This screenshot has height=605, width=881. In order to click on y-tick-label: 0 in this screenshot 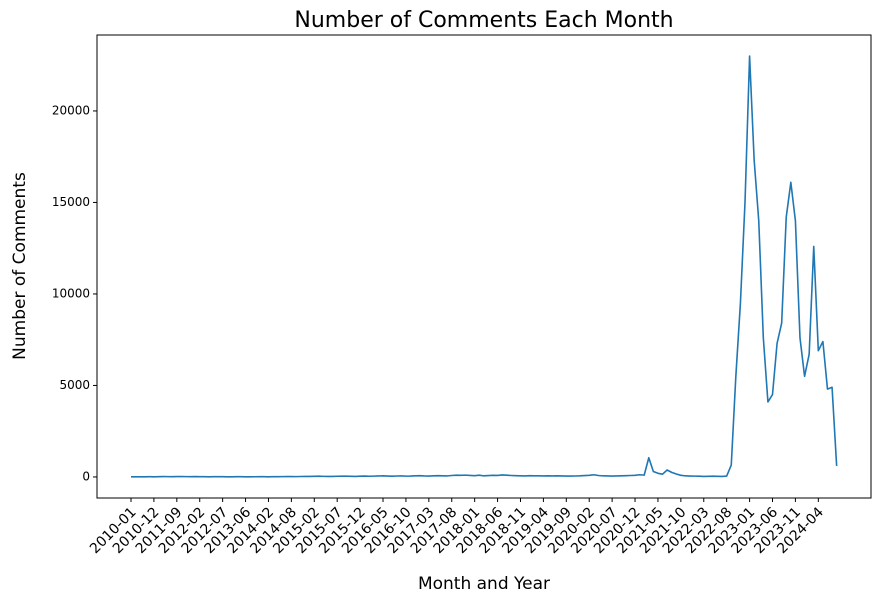, I will do `click(86, 476)`.